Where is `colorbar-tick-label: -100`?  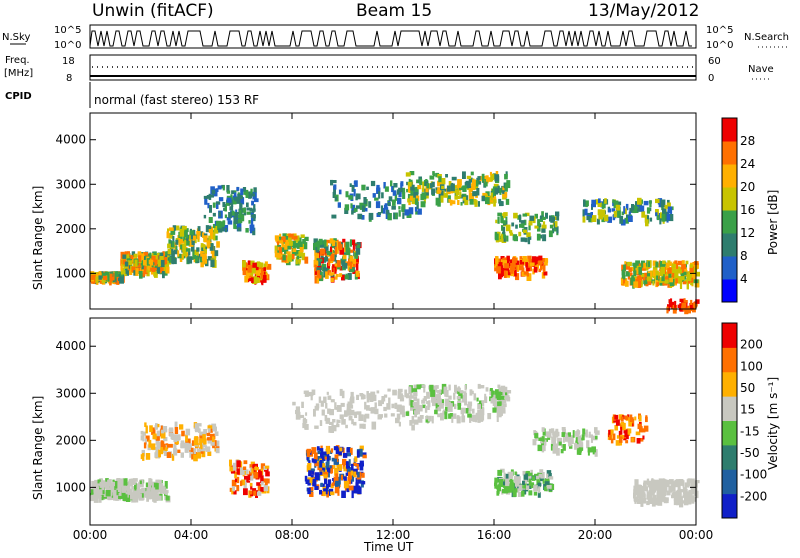 colorbar-tick-label: -100 is located at coordinates (753, 475).